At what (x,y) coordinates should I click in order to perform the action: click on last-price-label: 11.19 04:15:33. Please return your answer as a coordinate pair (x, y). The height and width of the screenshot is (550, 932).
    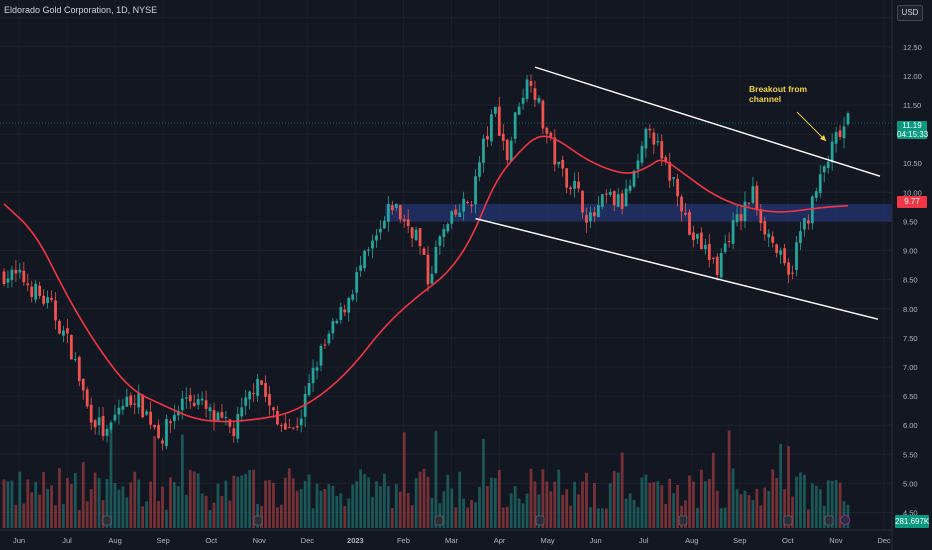
    Looking at the image, I should click on (912, 130).